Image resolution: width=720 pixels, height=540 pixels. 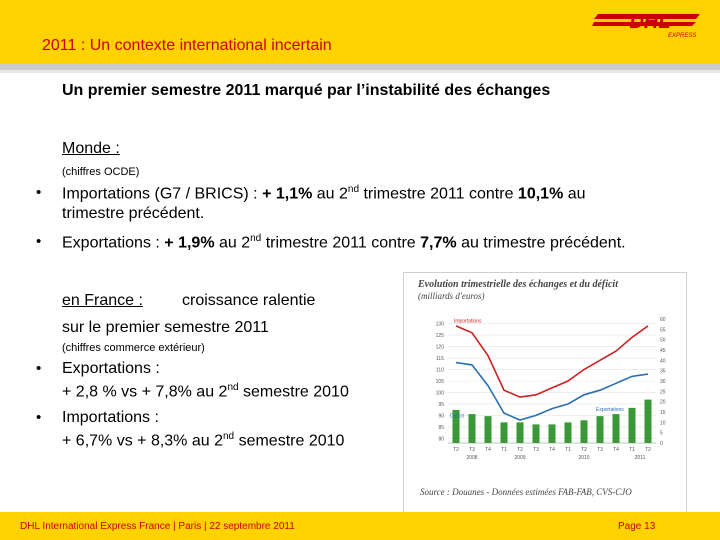 What do you see at coordinates (663, 361) in the screenshot?
I see `right-tick-label: 40` at bounding box center [663, 361].